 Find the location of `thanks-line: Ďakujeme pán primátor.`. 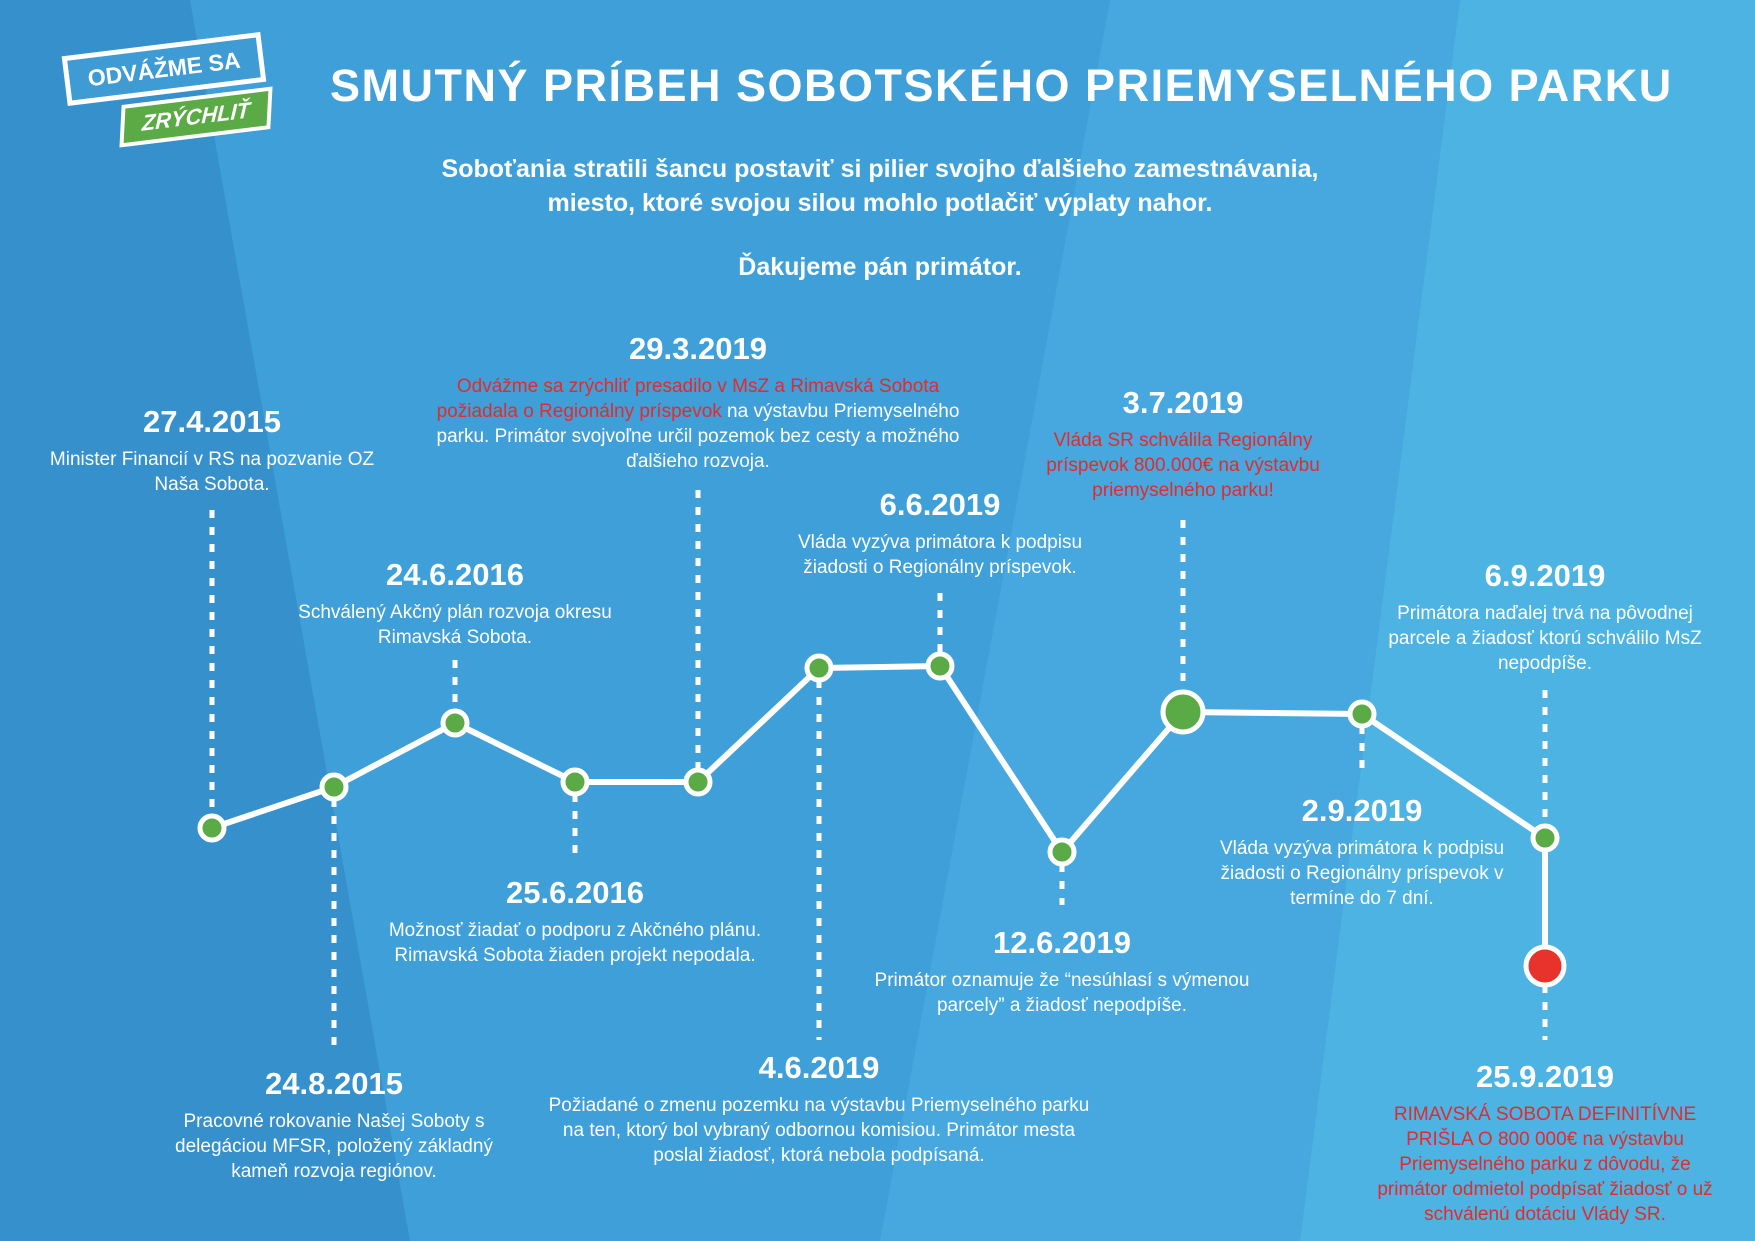

thanks-line: Ďakujeme pán primátor. is located at coordinates (880, 267).